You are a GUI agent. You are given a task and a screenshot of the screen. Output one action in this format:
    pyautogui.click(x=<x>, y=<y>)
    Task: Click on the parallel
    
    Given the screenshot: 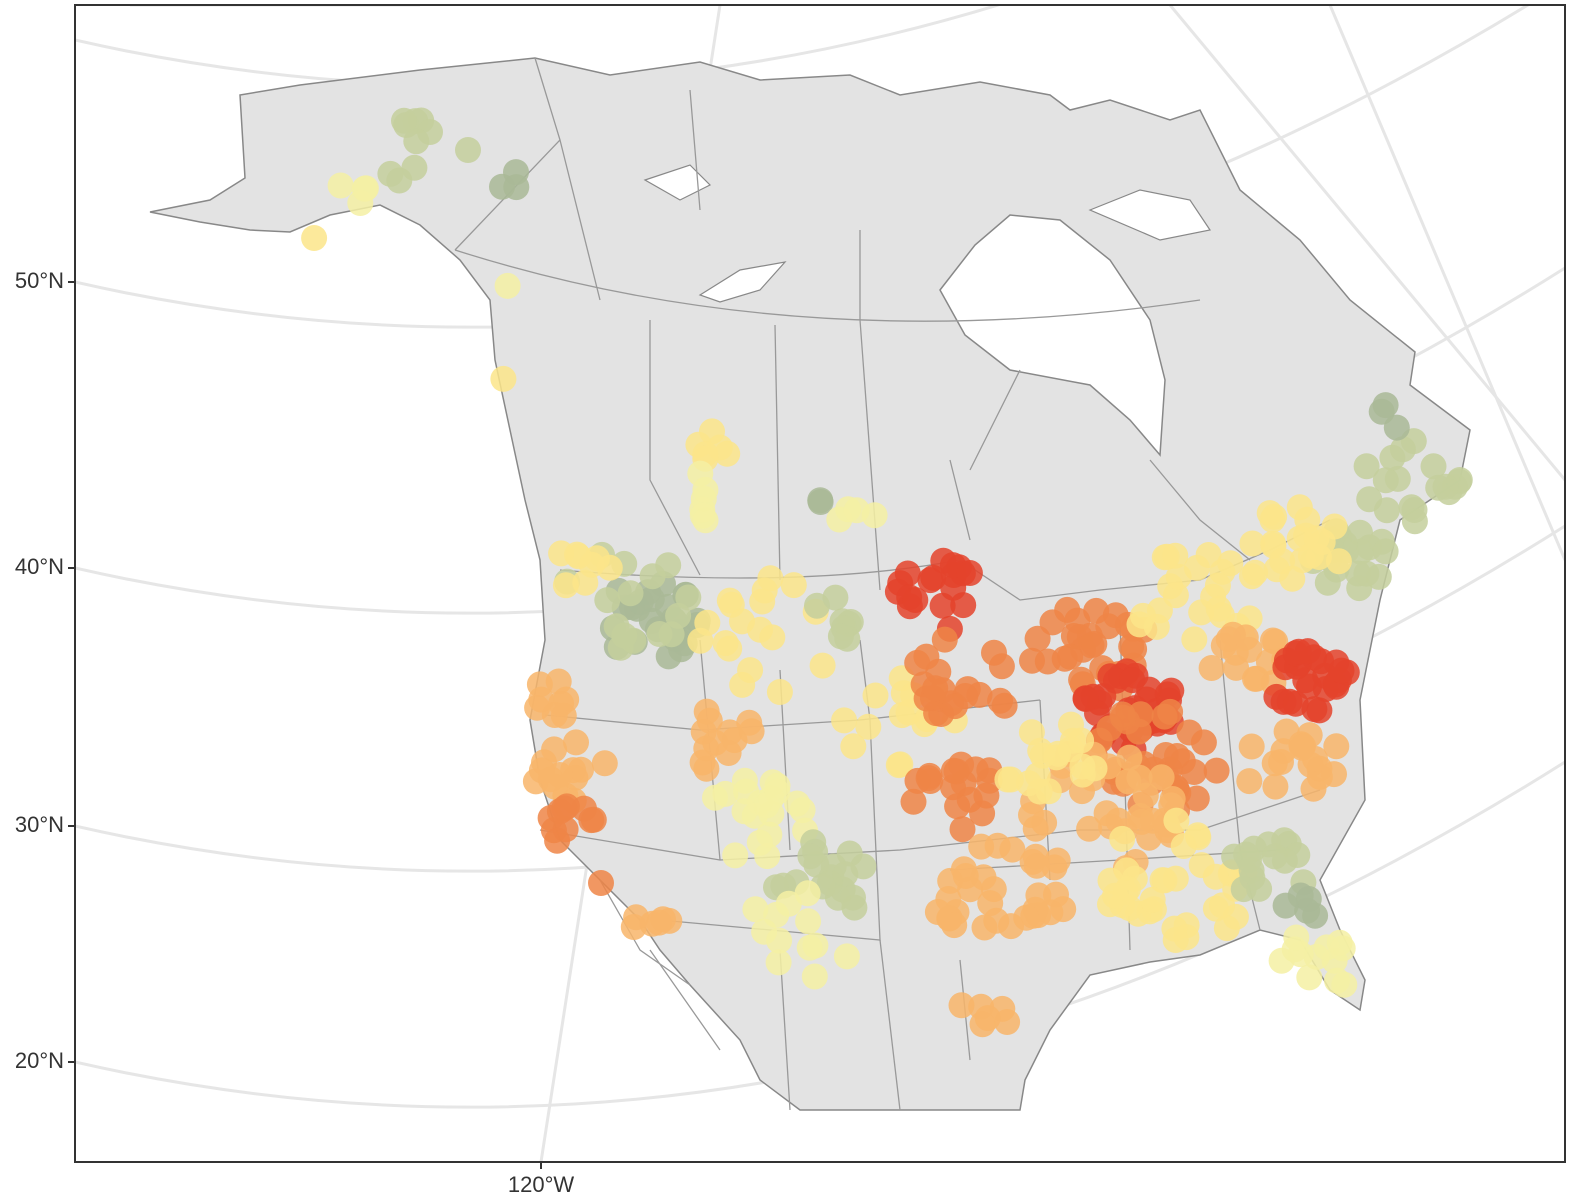 What is the action you would take?
    pyautogui.click(x=539, y=46)
    